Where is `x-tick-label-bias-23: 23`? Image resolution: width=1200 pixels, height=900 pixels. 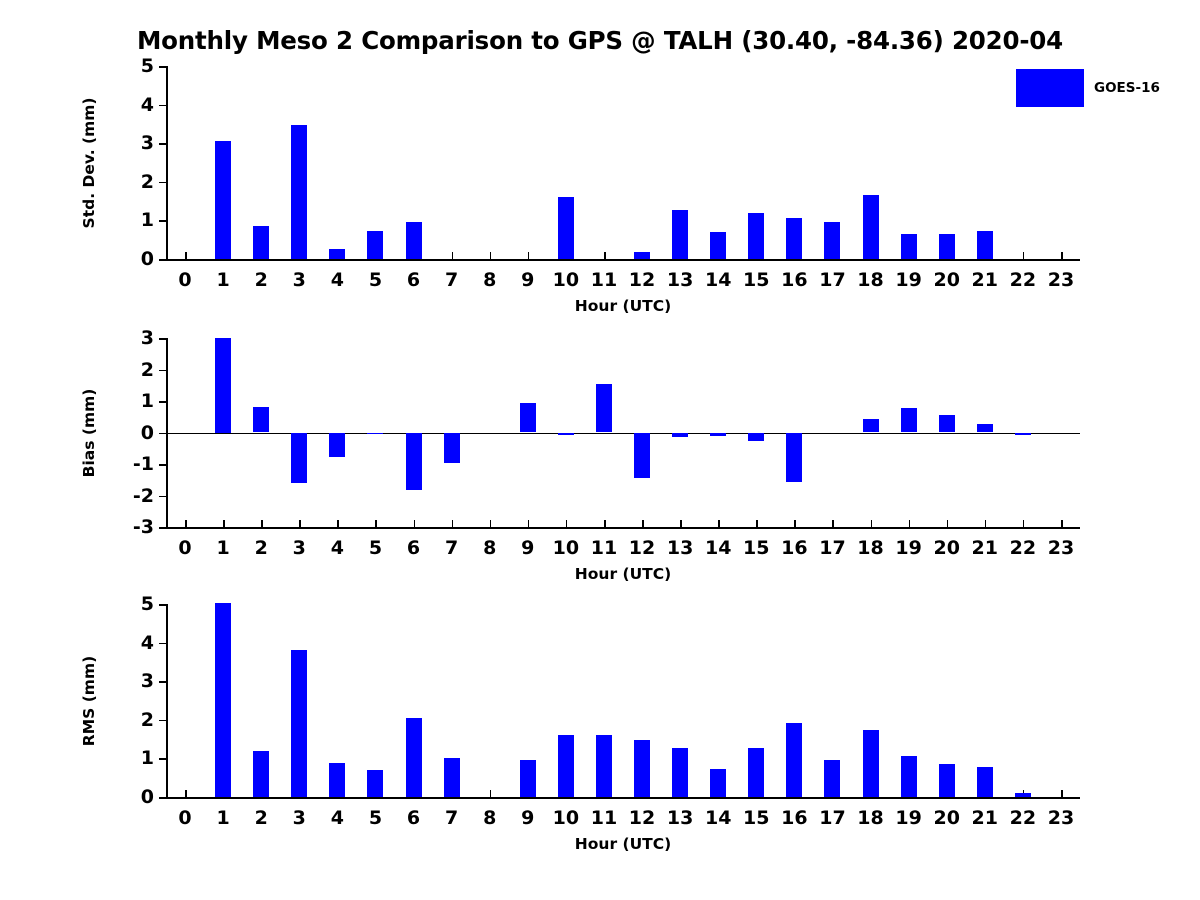
x-tick-label-bias-23: 23 is located at coordinates (1061, 548).